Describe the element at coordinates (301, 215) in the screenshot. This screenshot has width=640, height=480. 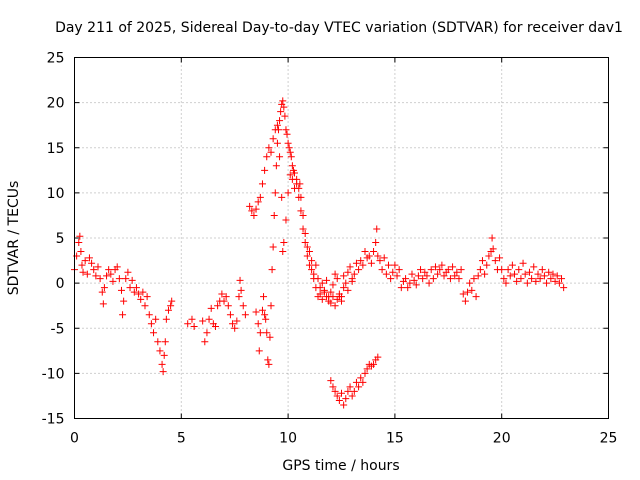
I see `data-series` at that location.